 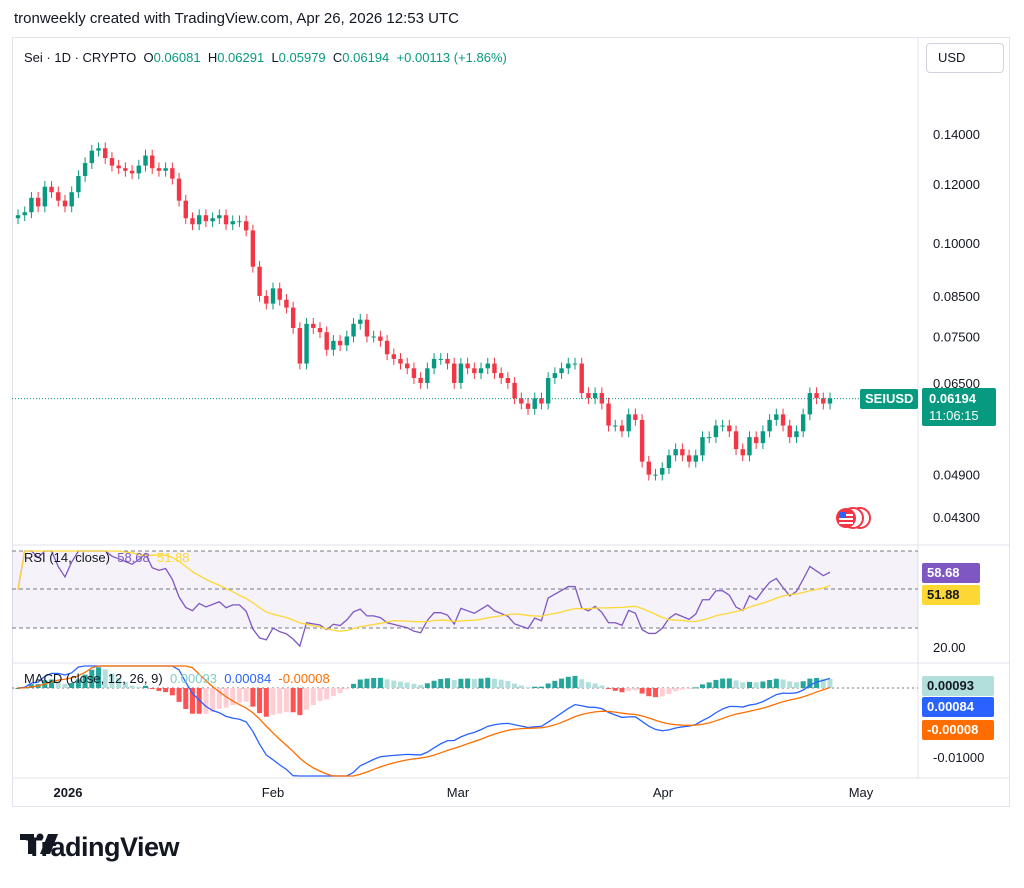 I want to click on symbol-label: Sei · 1D · CRYPTO, so click(x=80, y=57).